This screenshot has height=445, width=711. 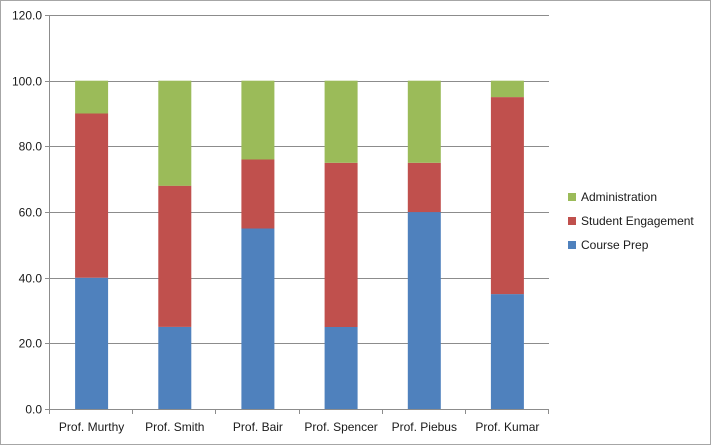 I want to click on y-tick-label: 20.0, so click(x=31, y=344).